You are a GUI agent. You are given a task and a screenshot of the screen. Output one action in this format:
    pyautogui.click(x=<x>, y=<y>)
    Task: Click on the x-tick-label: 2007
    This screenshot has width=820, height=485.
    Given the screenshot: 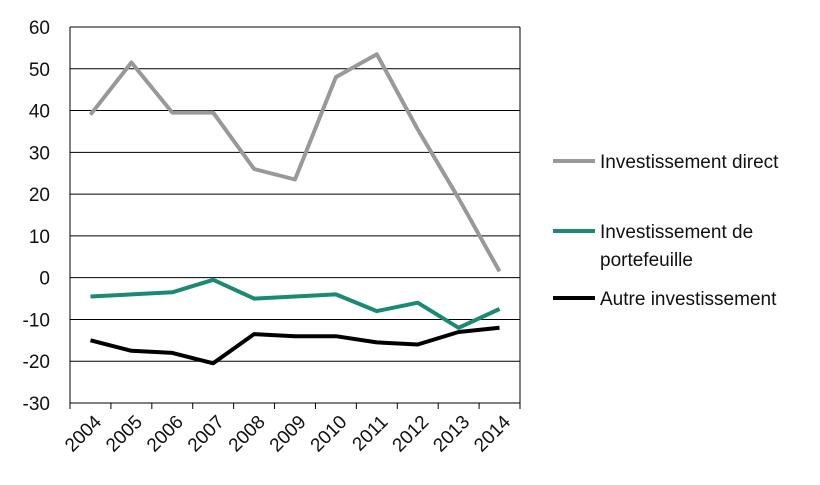 What is the action you would take?
    pyautogui.click(x=206, y=434)
    